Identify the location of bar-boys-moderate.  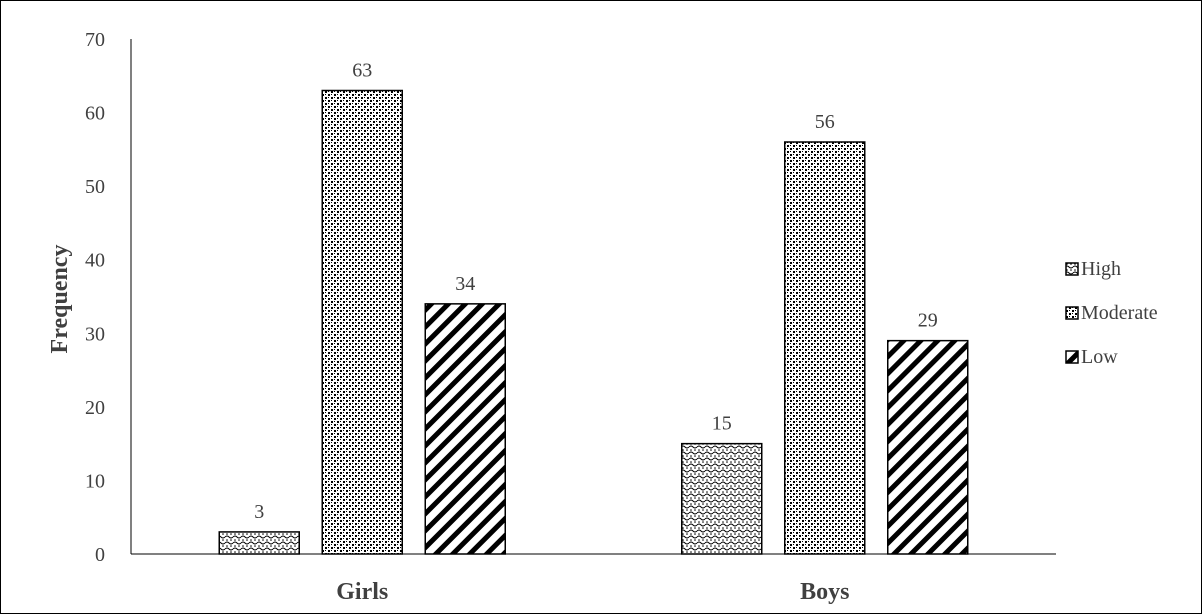
(825, 348).